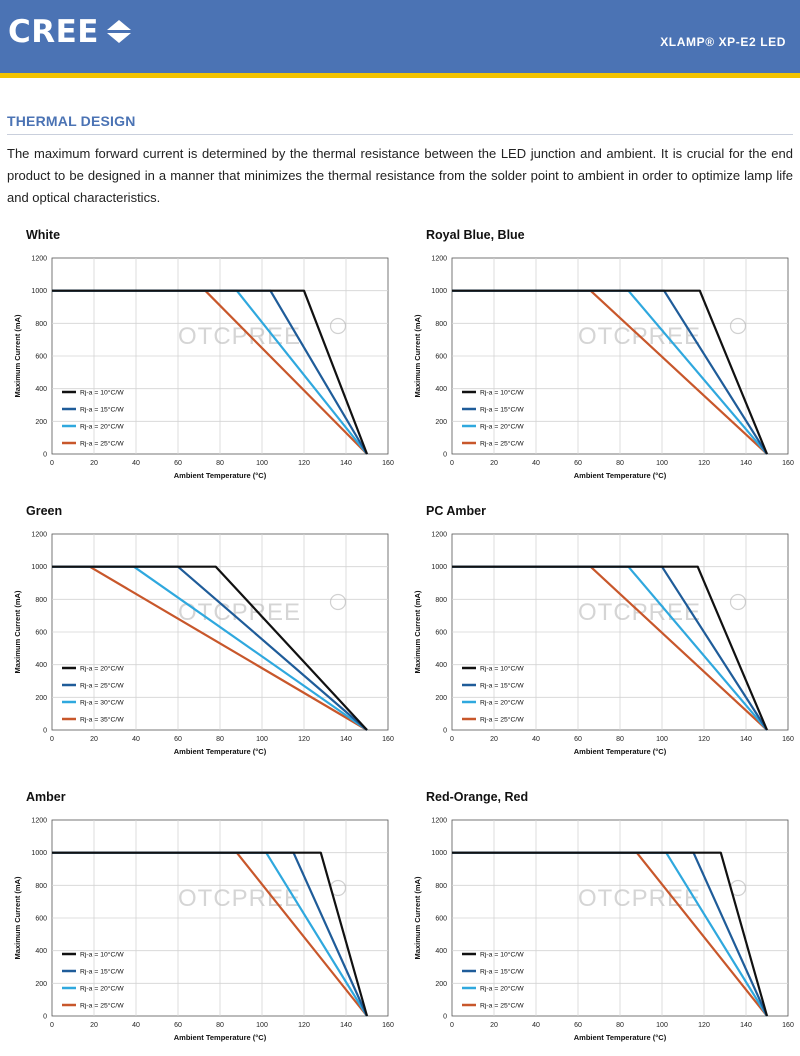 This screenshot has width=800, height=1056. What do you see at coordinates (44, 511) in the screenshot?
I see `chart-title: Green` at bounding box center [44, 511].